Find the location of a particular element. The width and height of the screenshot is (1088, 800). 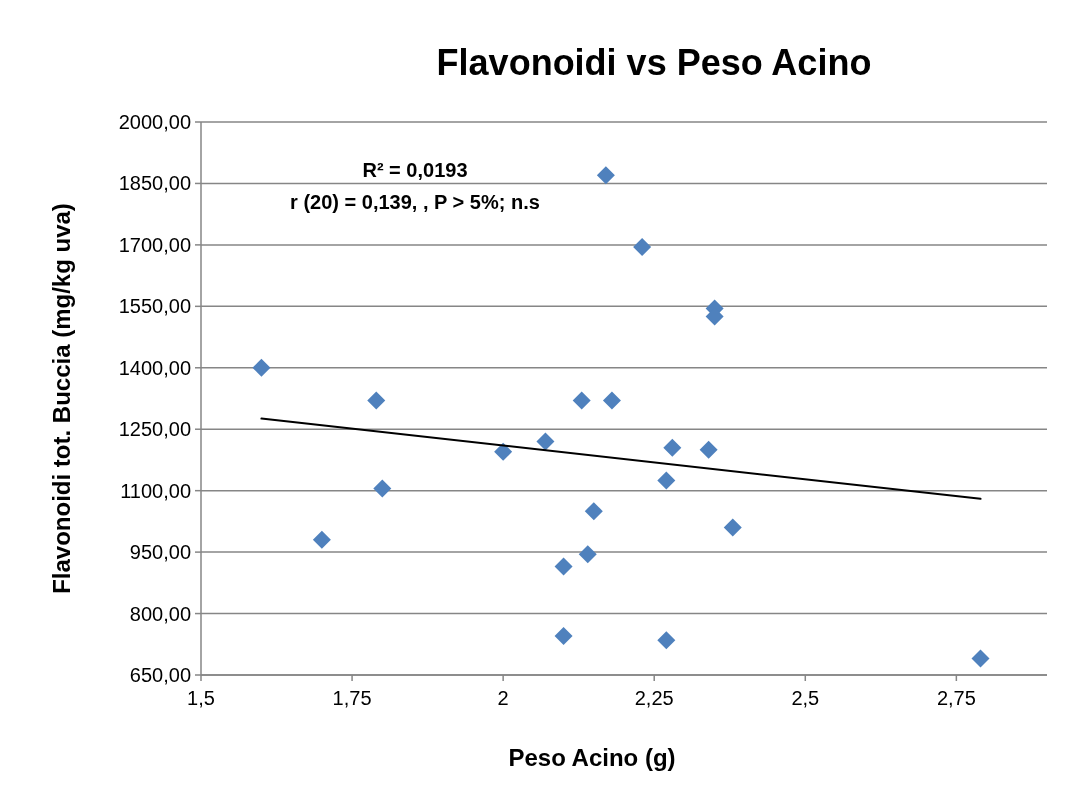

y-tick-label: 950,00 is located at coordinates (160, 552).